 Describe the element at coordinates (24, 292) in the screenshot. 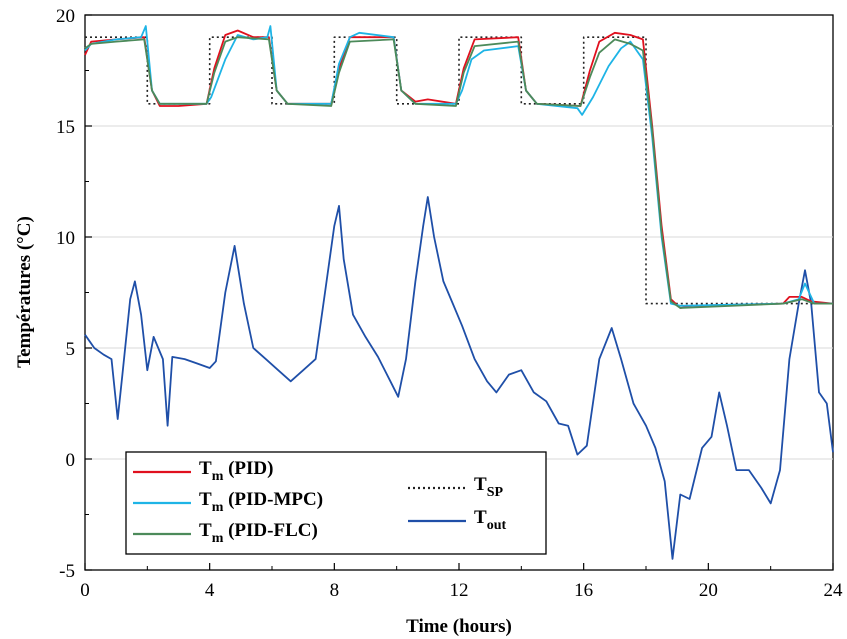

I see `y-axis-label: Températures (°C)` at that location.